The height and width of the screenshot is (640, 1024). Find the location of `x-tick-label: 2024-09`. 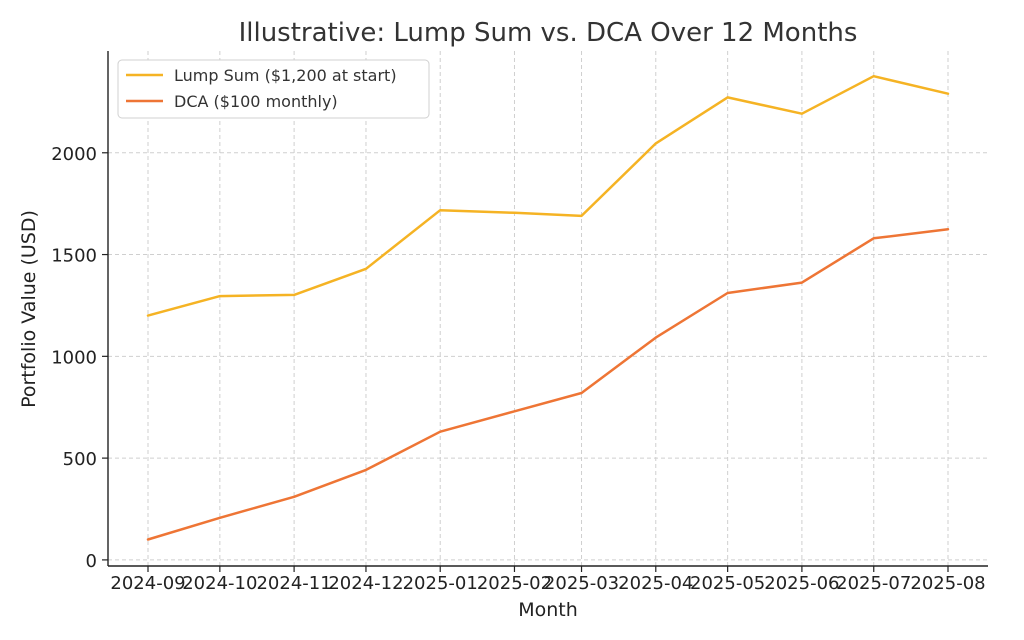

x-tick-label: 2024-09 is located at coordinates (147, 583).